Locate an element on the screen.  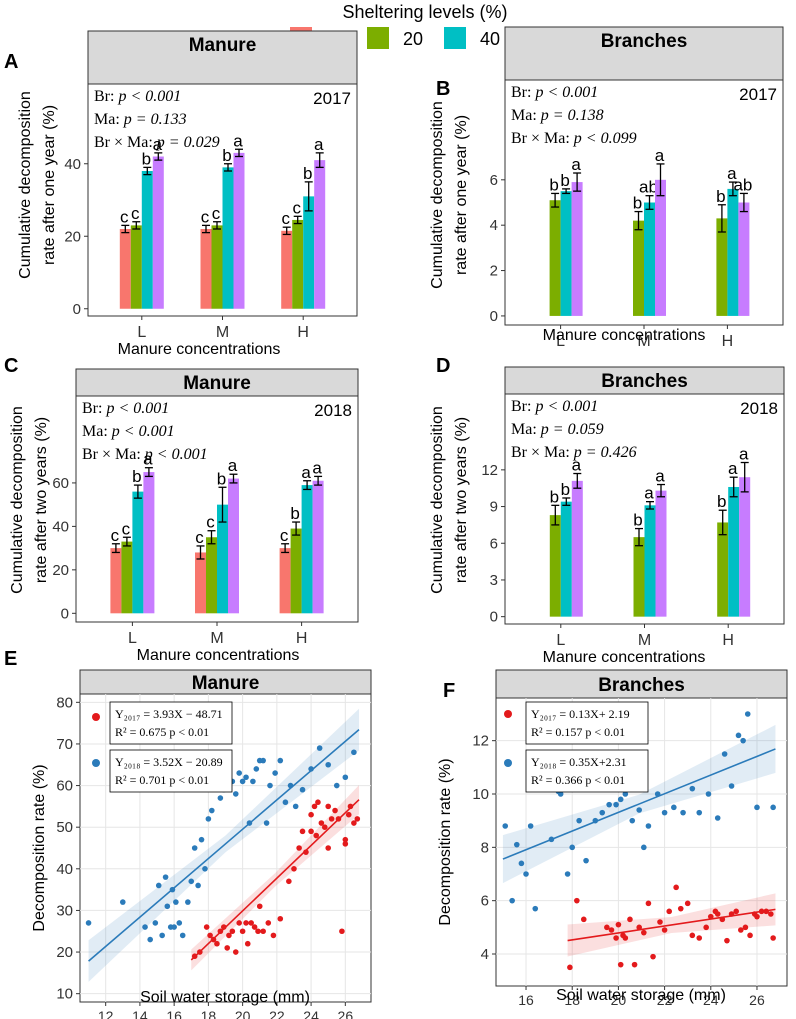
y-tick-label: 6 is located at coordinates (494, 543).